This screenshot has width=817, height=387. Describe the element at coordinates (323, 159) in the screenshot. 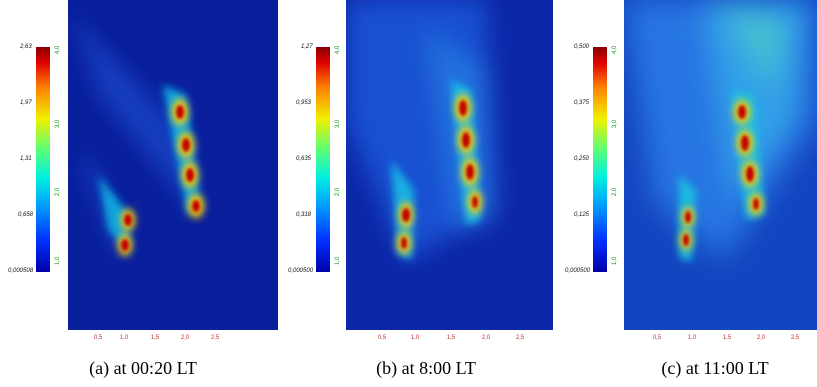

I see `colorbar-b` at that location.